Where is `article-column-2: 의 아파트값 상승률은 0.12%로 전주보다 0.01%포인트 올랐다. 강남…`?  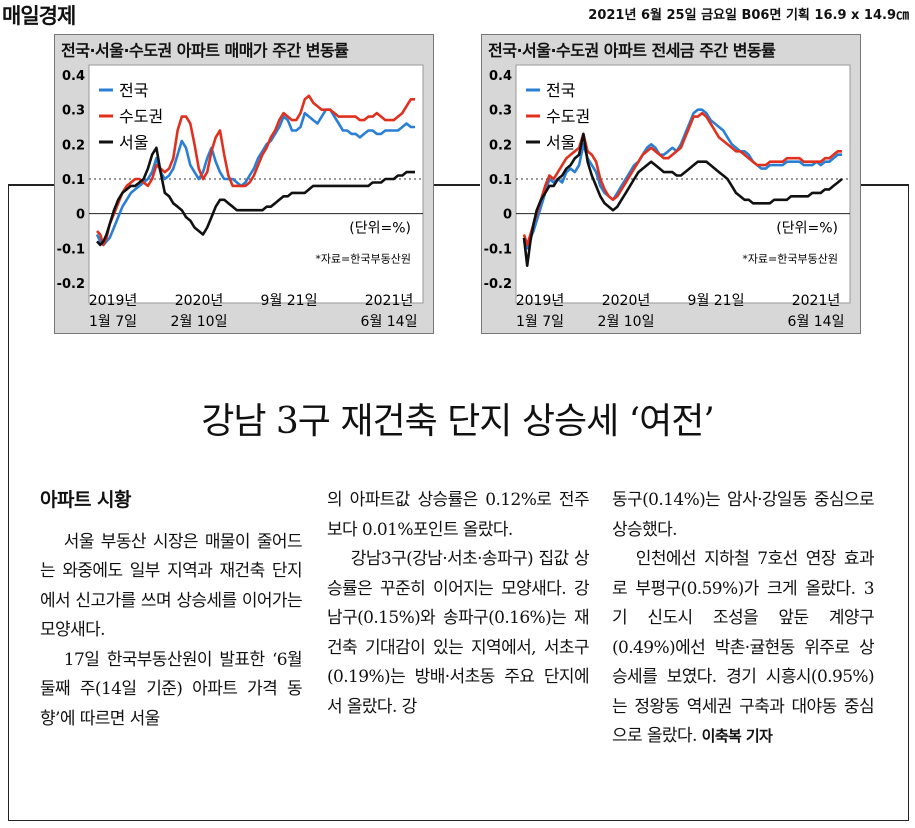 article-column-2: 의 아파트값 상승률은 0.12%로 전주보다 0.01%포인트 올랐다. 강남… is located at coordinates (458, 604).